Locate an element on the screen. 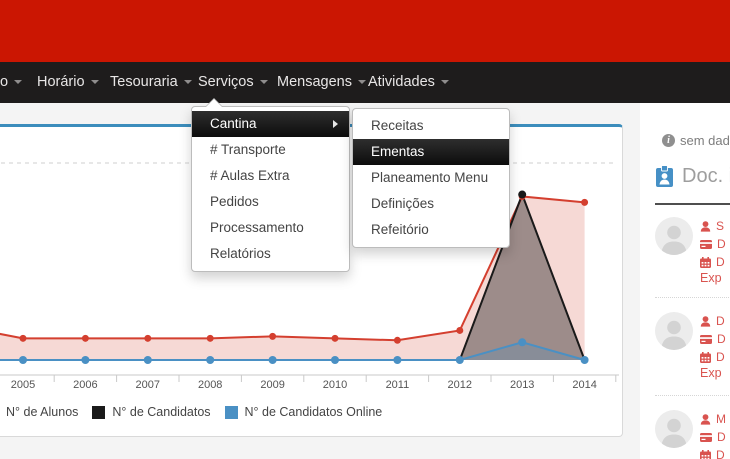 Image resolution: width=730 pixels, height=459 pixels. legend-label: N° de Alunos is located at coordinates (42, 412).